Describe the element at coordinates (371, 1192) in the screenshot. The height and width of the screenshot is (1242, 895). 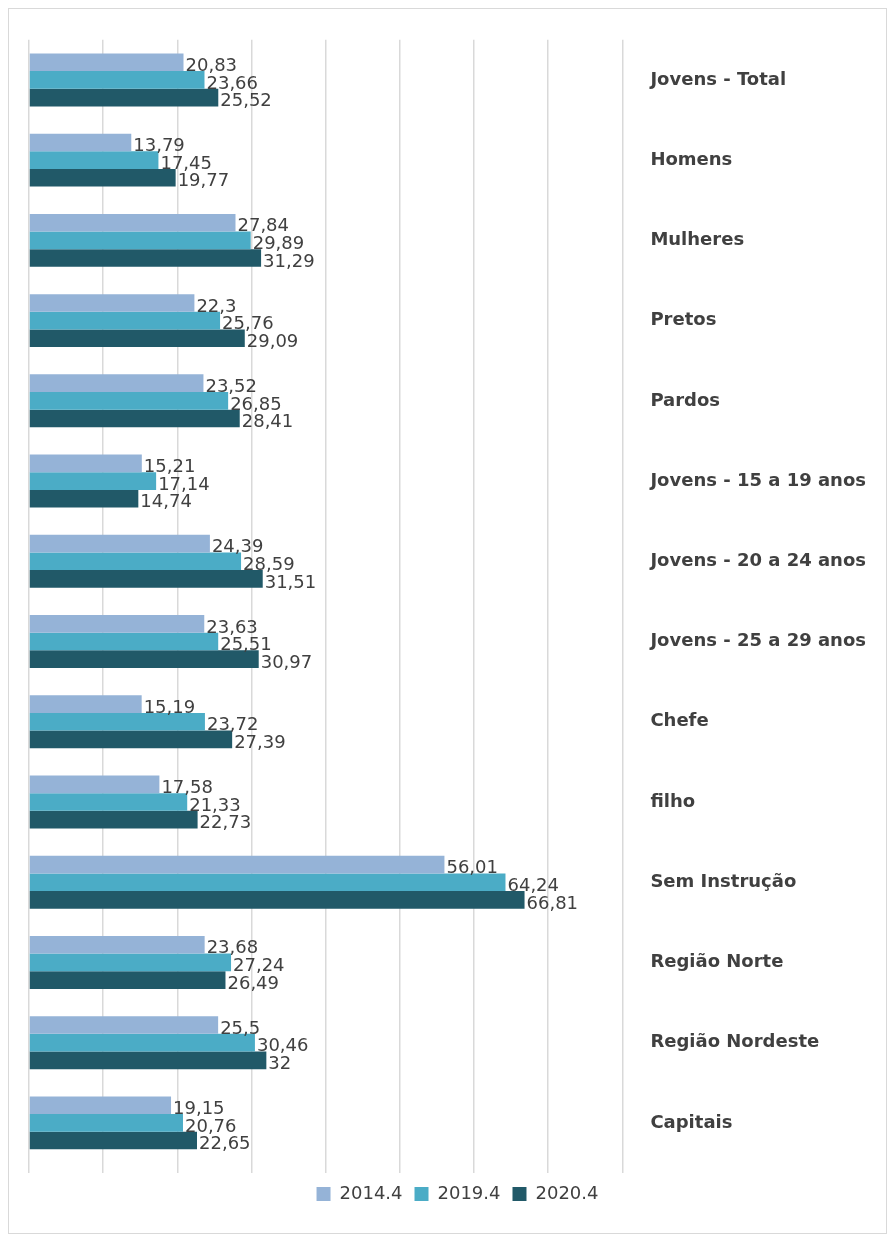
I see `legend-label: 2014.4` at that location.